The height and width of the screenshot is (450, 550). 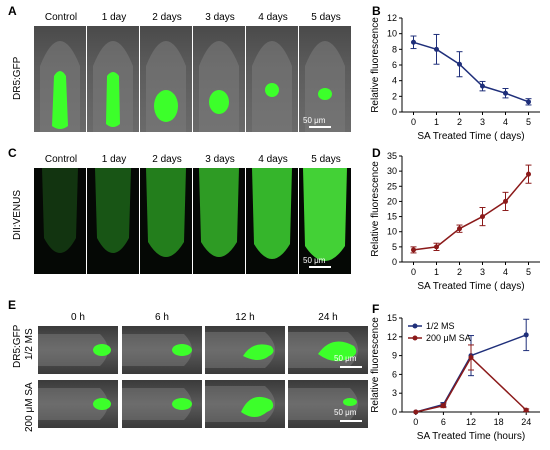 I want to click on chart-b-x-tick-label: 1, so click(x=436, y=122).